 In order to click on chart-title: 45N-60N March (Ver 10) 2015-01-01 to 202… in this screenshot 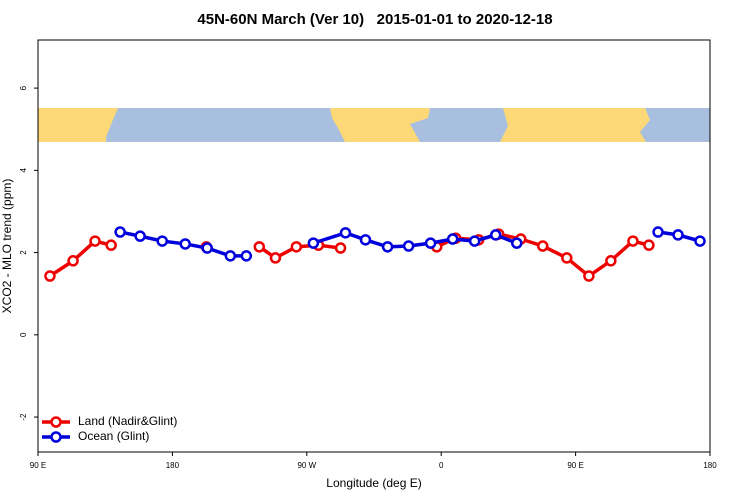, I will do `click(374, 19)`.